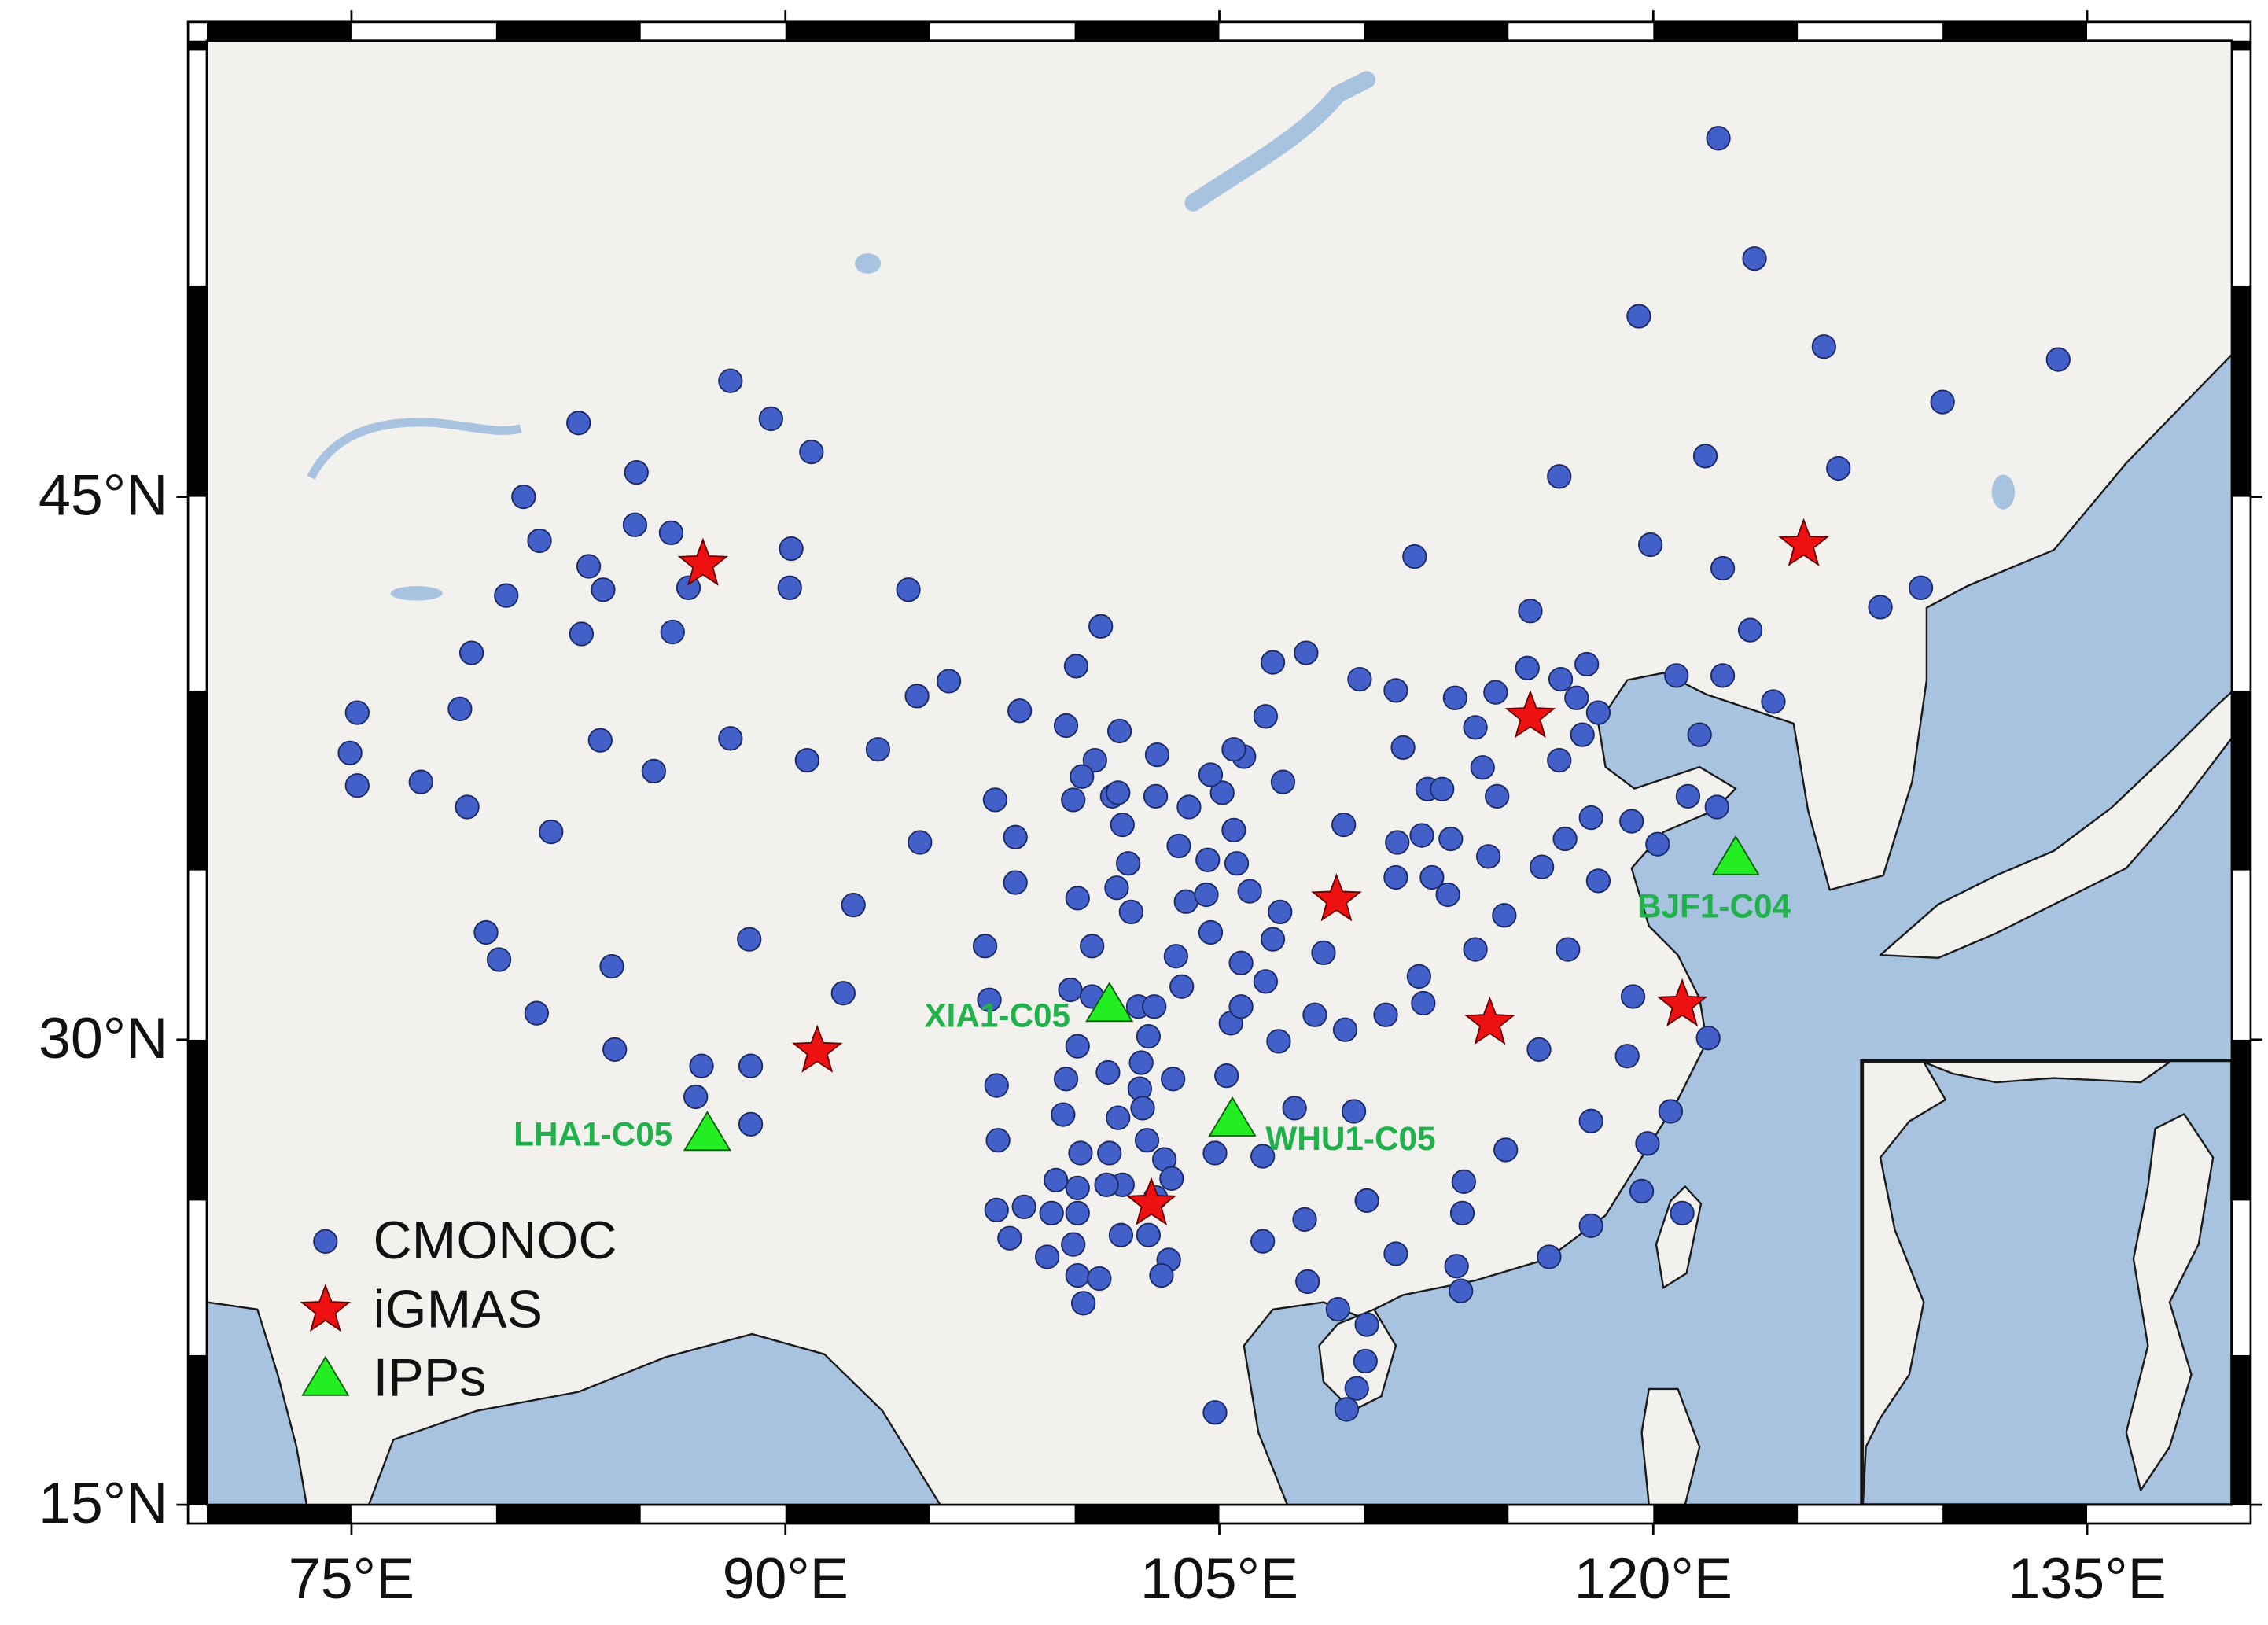 The image size is (2268, 1625). Describe the element at coordinates (786, 1578) in the screenshot. I see `x-tick-label: 90°E` at that location.